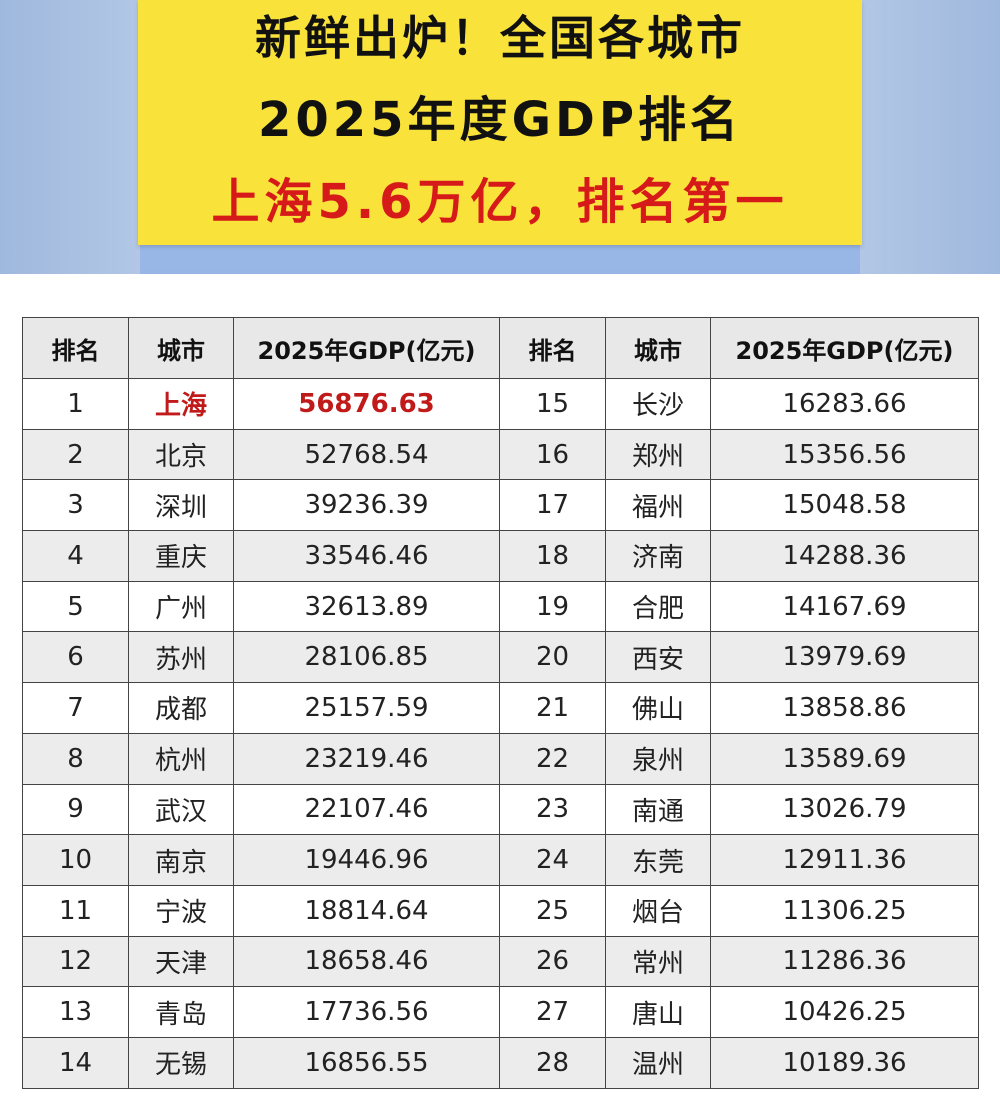 The width and height of the screenshot is (1000, 1106). I want to click on cell-rank-left: 5, so click(75, 606).